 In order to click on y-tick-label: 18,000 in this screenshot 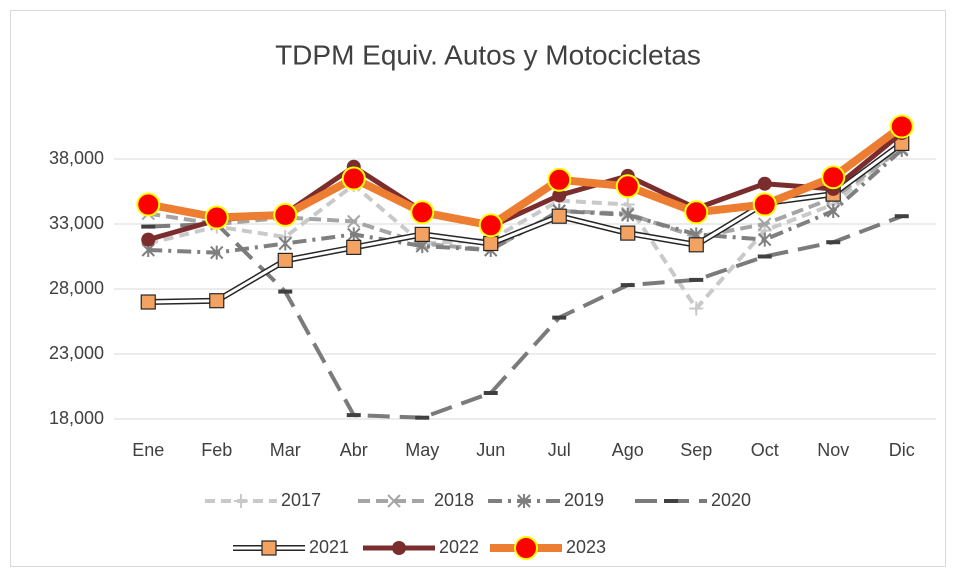, I will do `click(76, 418)`.